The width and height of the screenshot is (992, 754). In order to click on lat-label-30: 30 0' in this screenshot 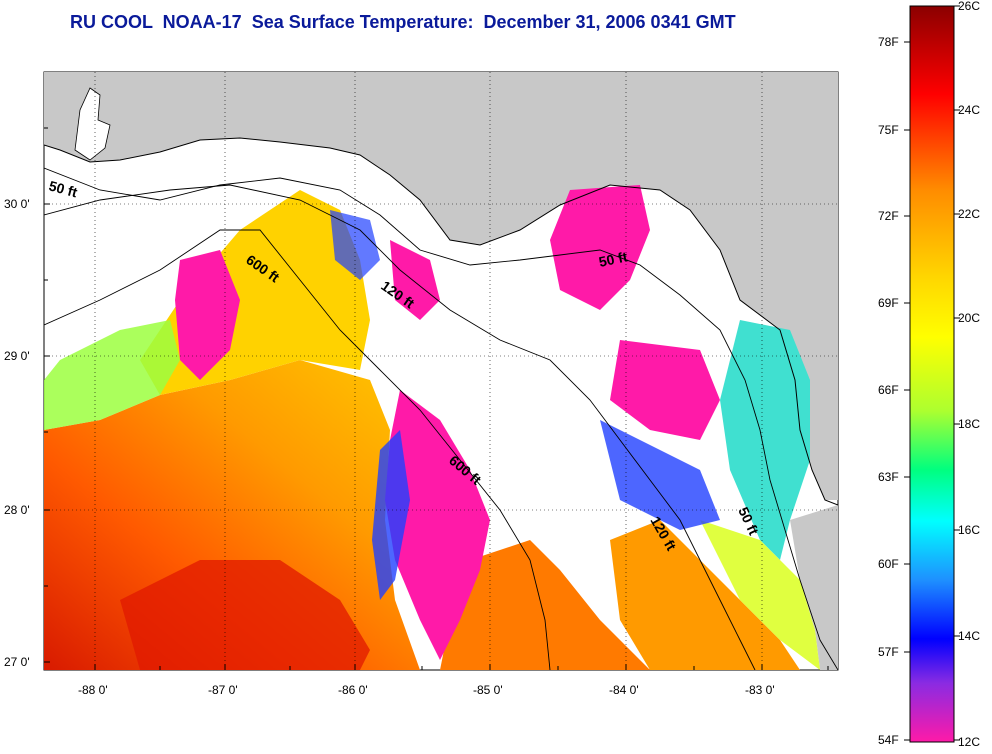, I will do `click(17, 204)`.